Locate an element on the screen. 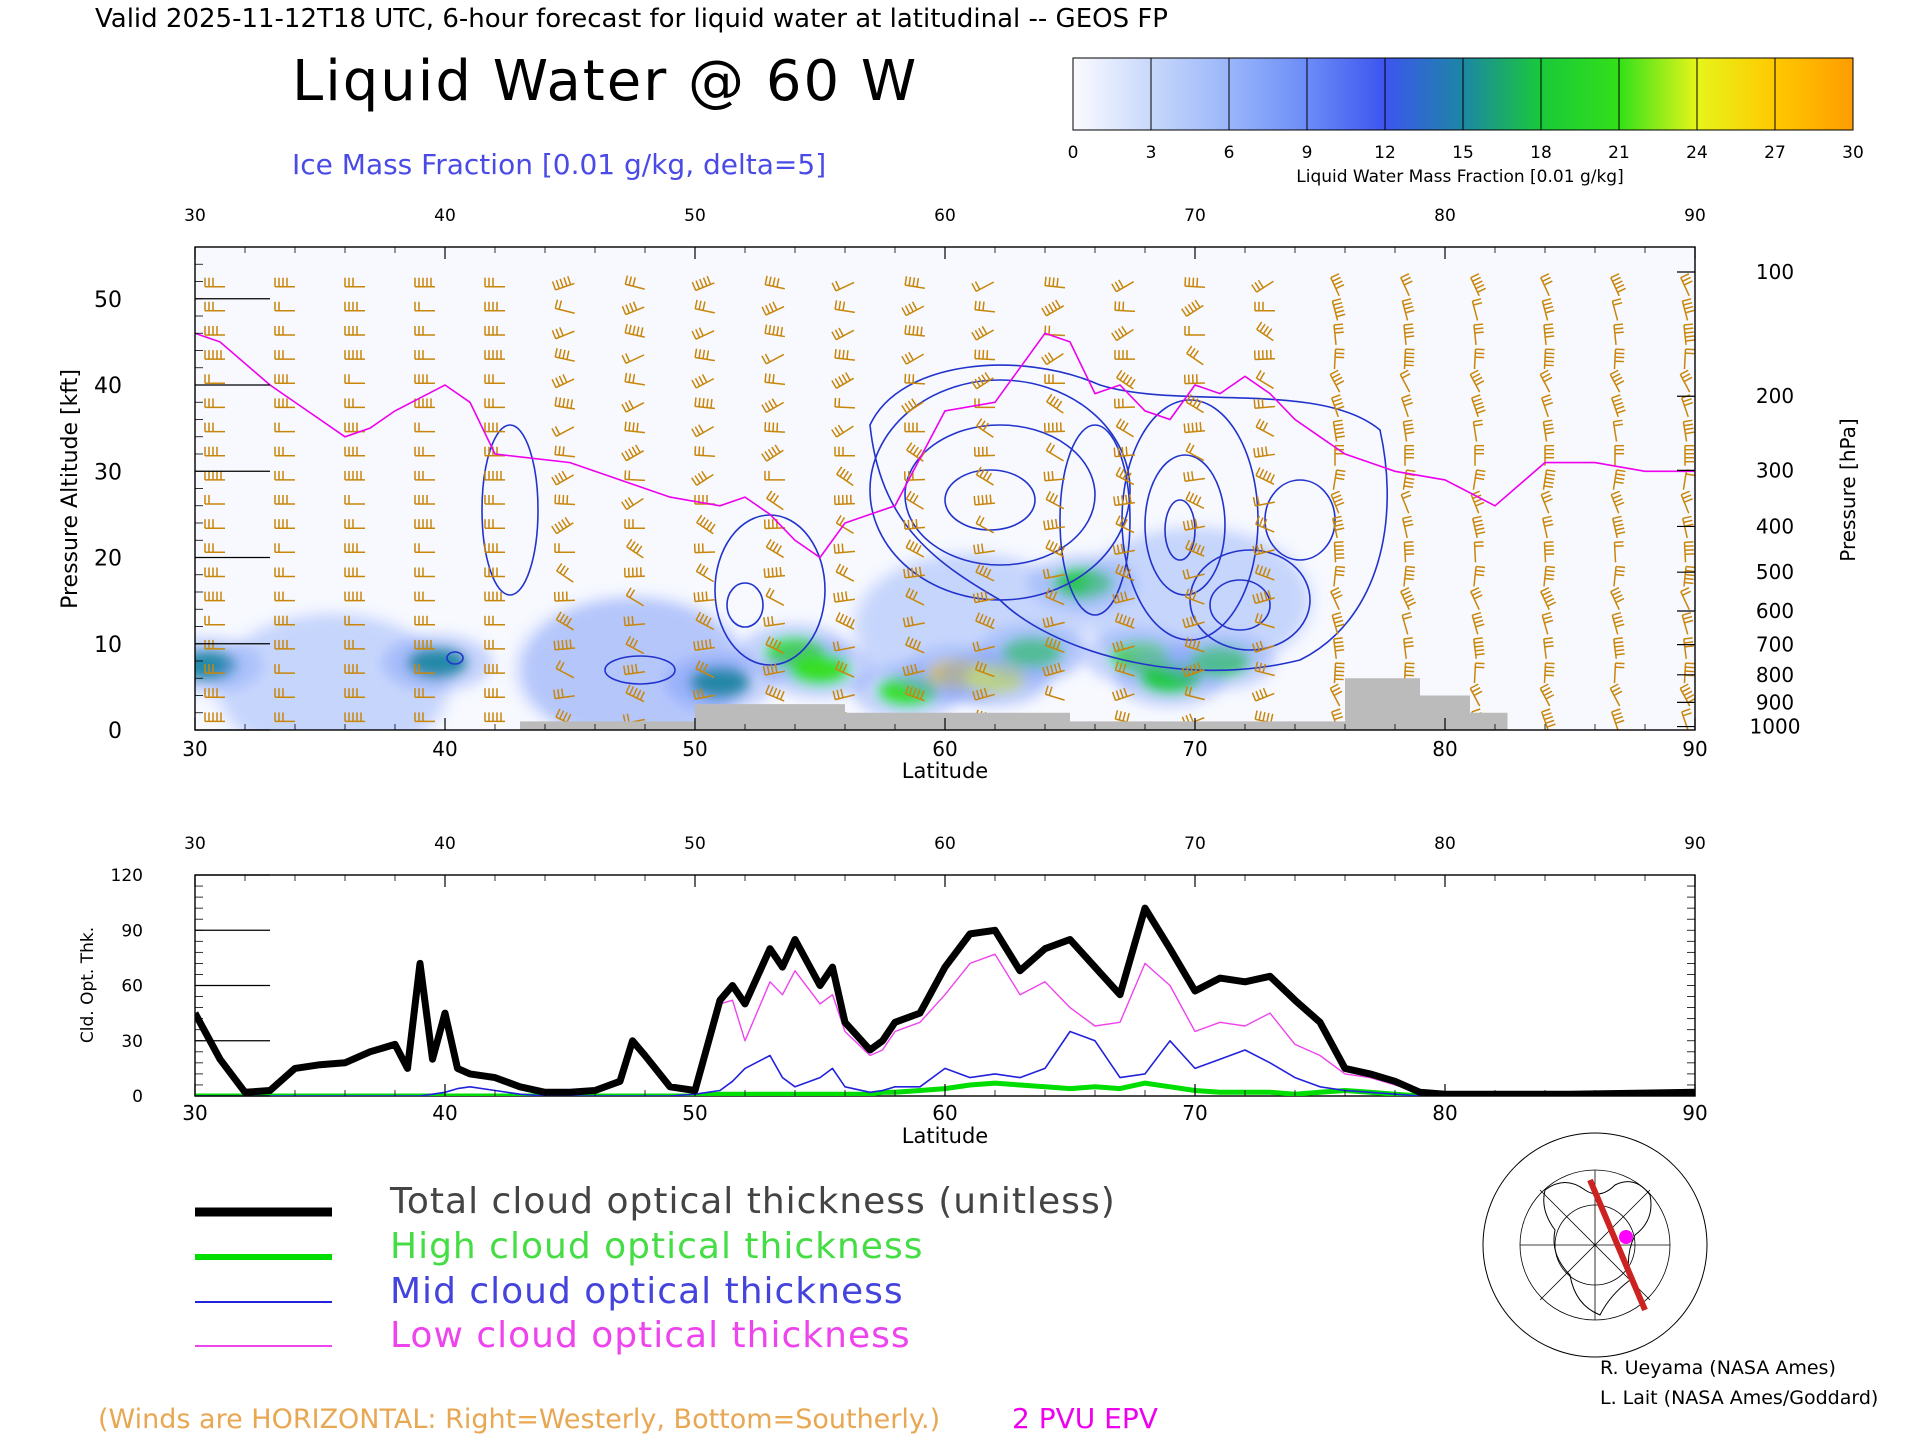  cross-section-y-tick-label: 10 is located at coordinates (108, 645).